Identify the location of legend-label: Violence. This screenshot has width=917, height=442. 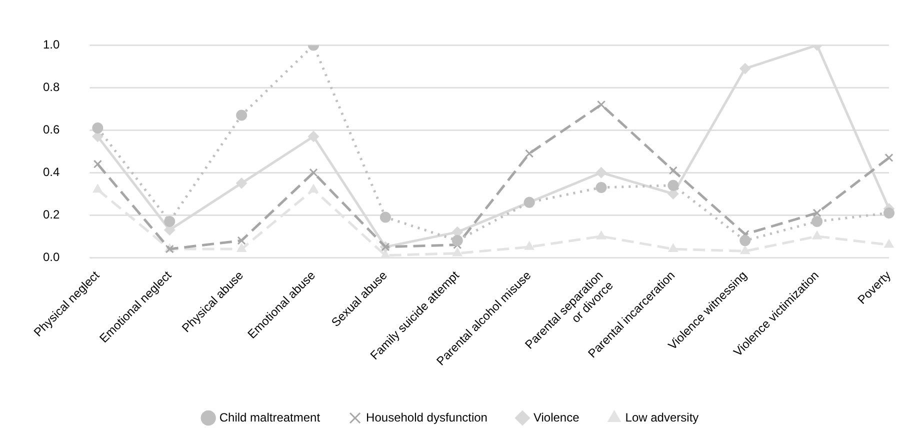
(556, 417).